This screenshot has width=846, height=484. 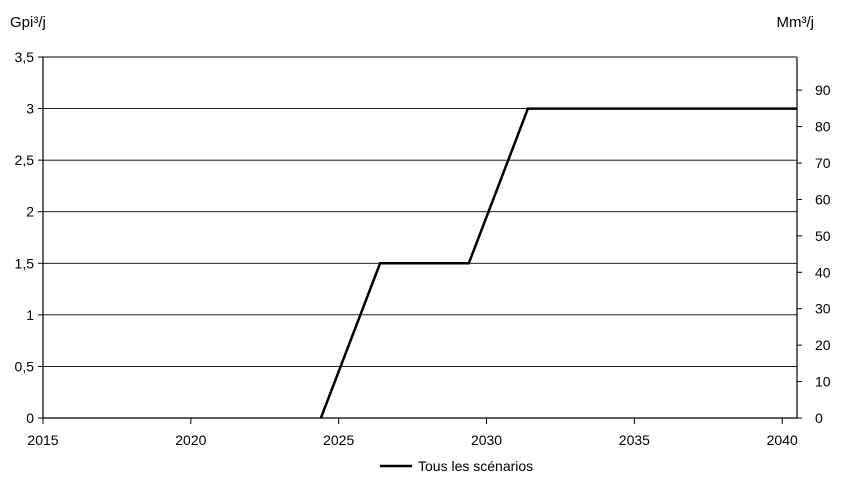 I want to click on y-left-tick-label: 3, so click(x=30, y=109).